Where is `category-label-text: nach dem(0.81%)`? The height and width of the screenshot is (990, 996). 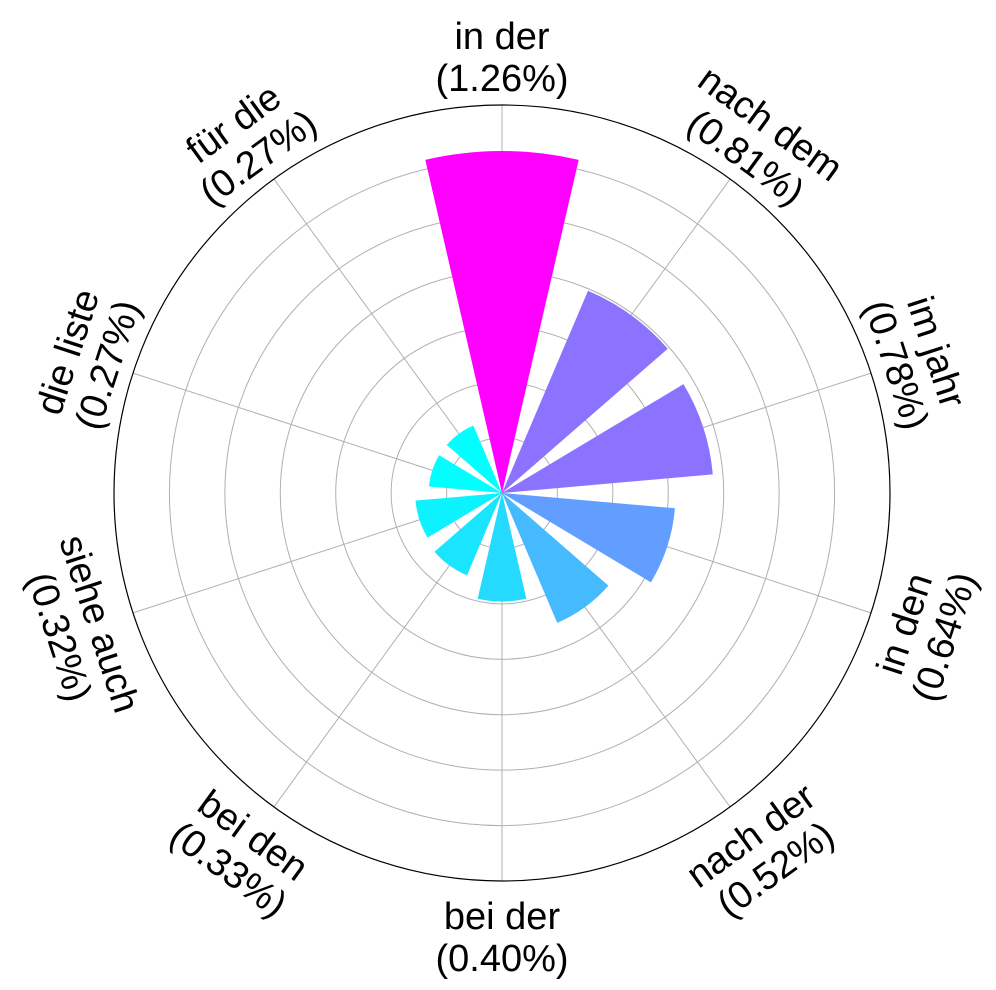
category-label-text: nach dem(0.81%) is located at coordinates (757, 141).